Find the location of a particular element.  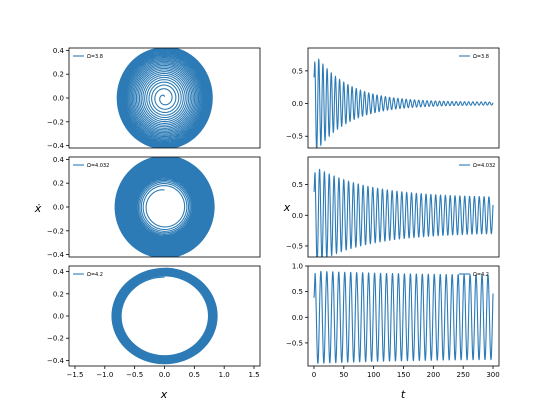

phase-2-ytick-label: 0.0 is located at coordinates (58, 208).